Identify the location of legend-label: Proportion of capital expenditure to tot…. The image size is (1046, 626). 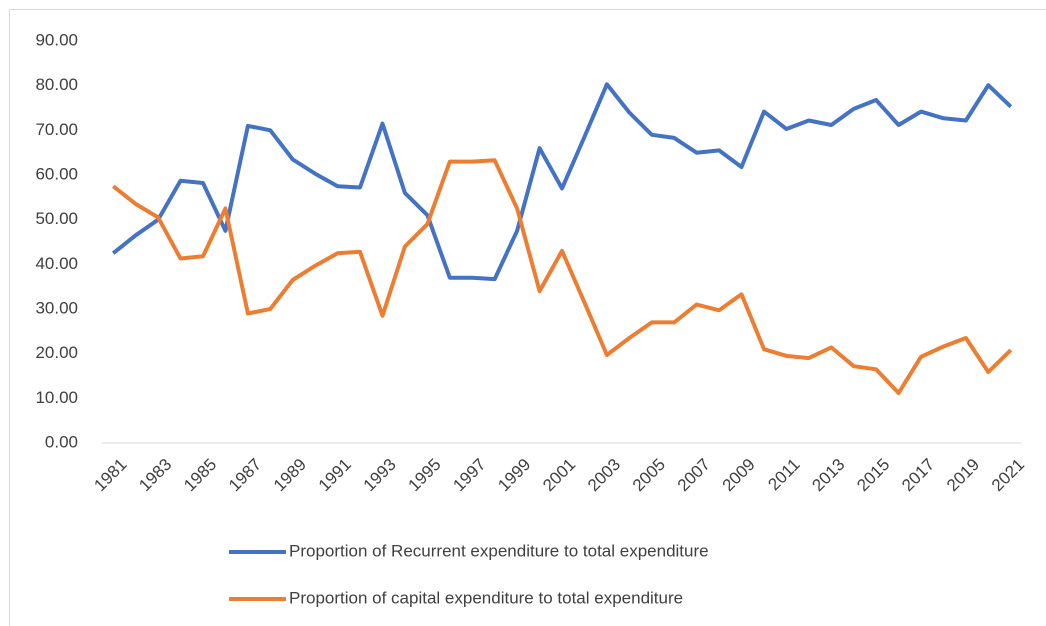
(486, 597).